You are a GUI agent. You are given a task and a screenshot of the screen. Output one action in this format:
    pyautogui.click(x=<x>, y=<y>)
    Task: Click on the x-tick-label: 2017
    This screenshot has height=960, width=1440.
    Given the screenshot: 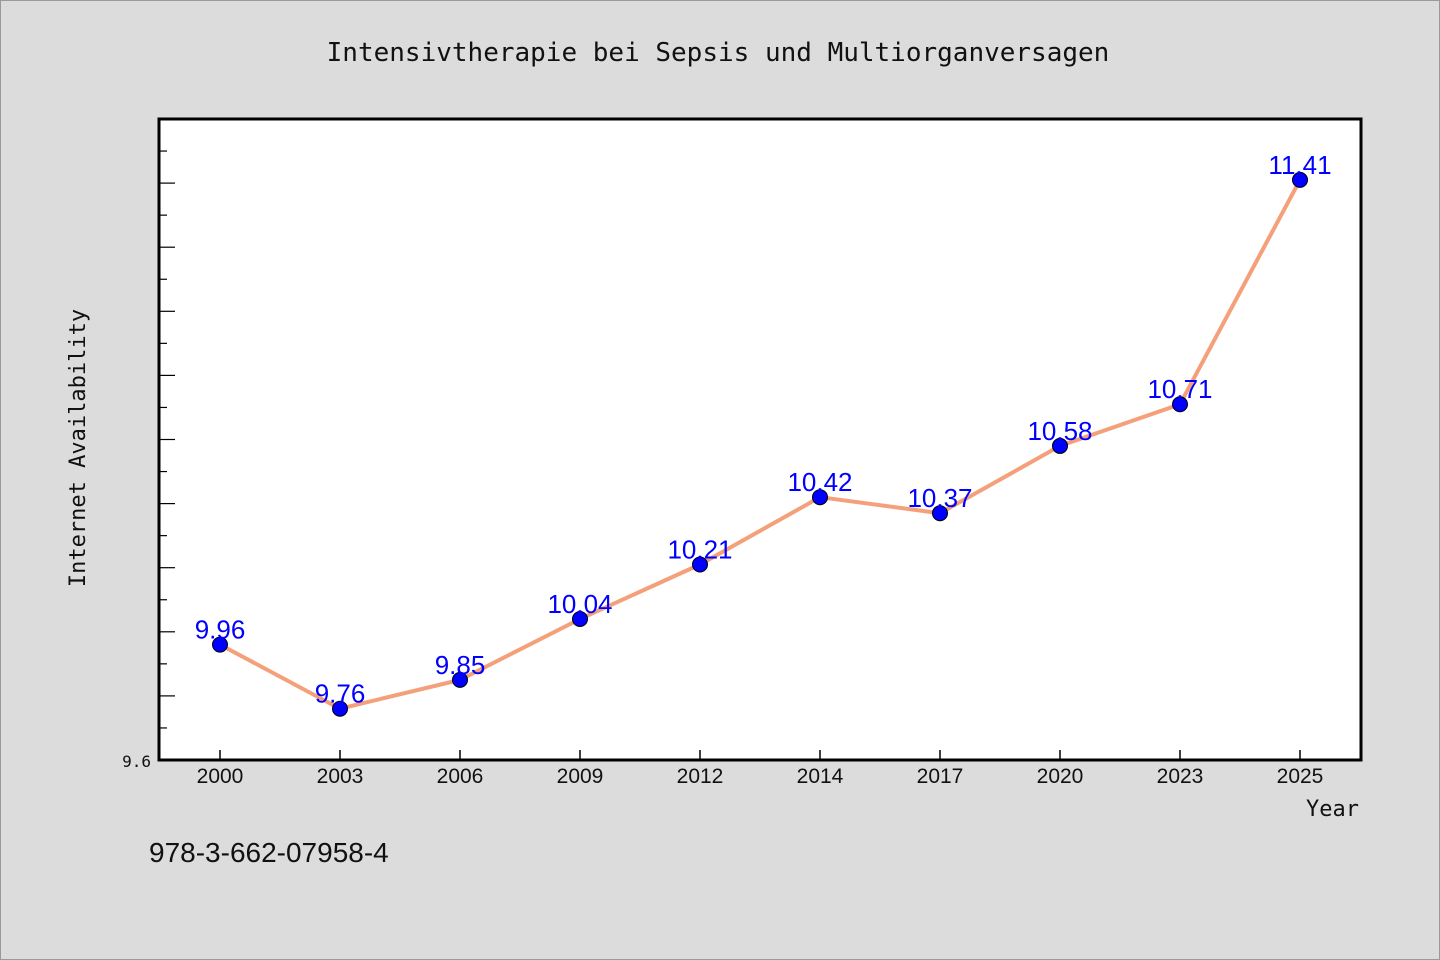 What is the action you would take?
    pyautogui.click(x=940, y=776)
    